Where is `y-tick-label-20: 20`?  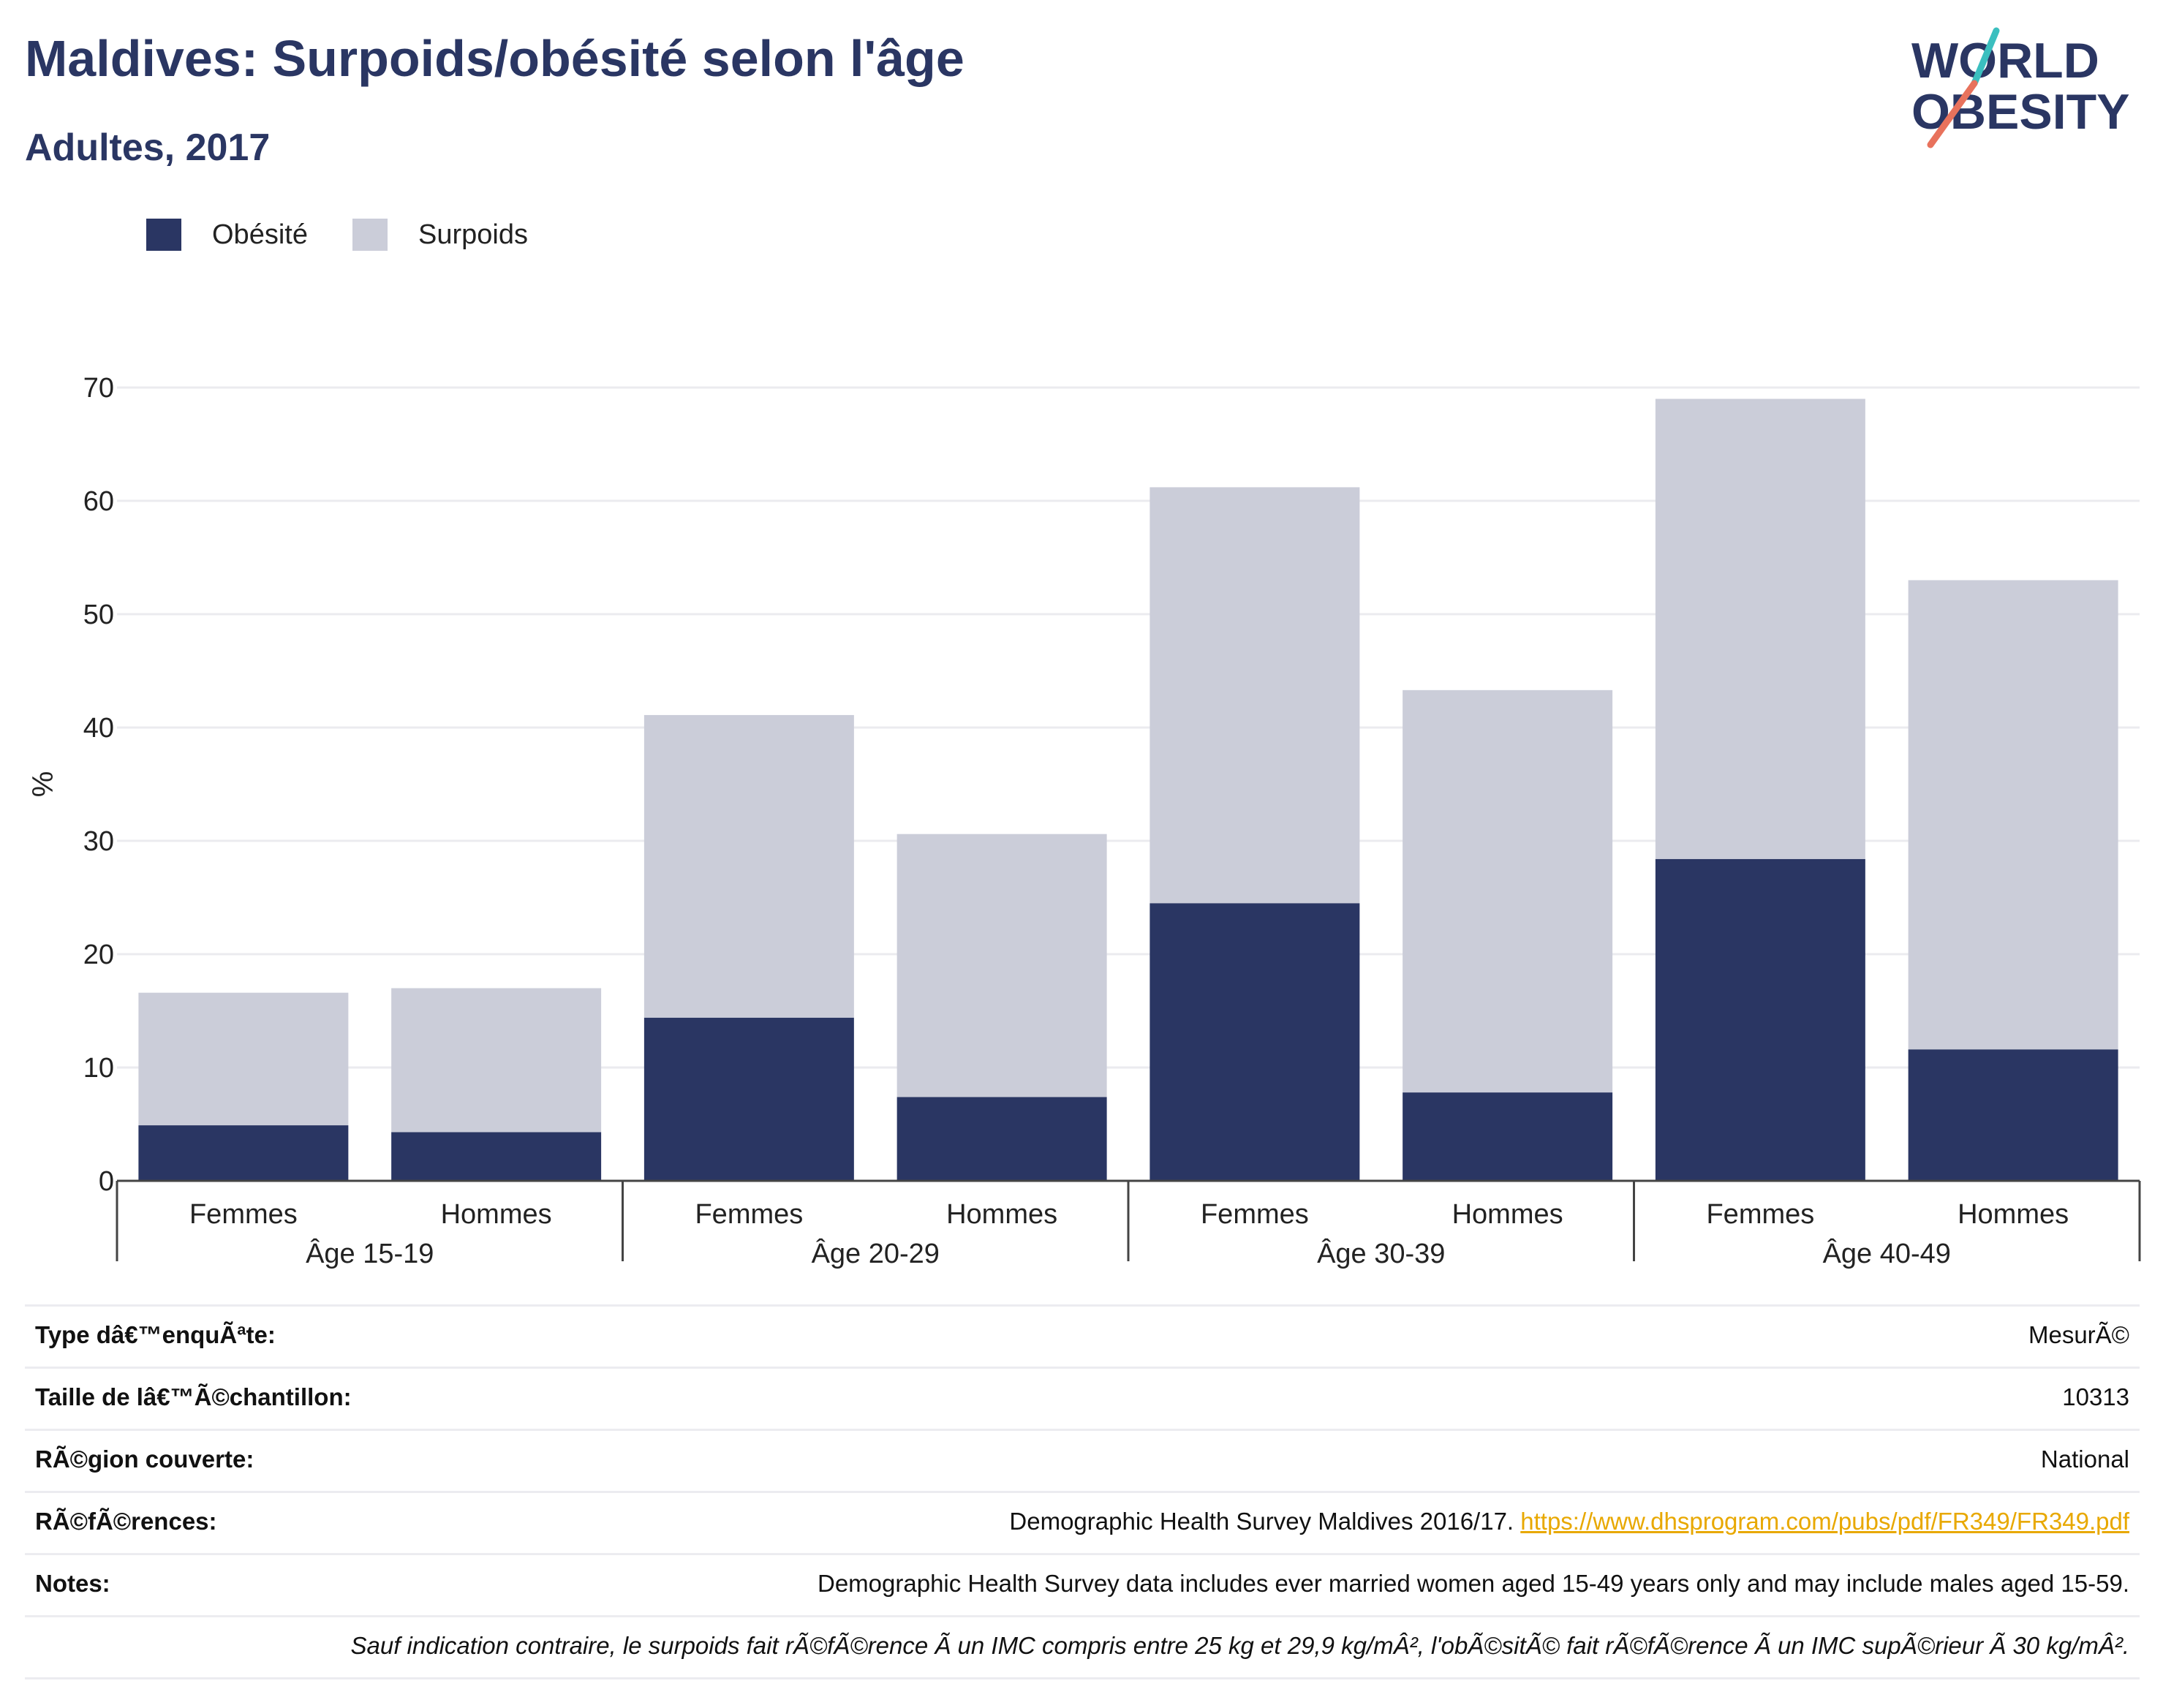
y-tick-label-20: 20 is located at coordinates (98, 955).